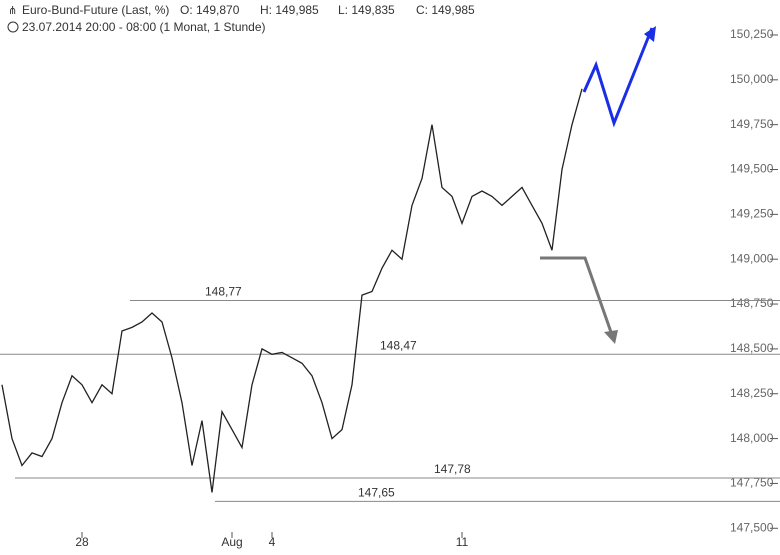  What do you see at coordinates (752, 438) in the screenshot?
I see `y-tick-label: 148,000` at bounding box center [752, 438].